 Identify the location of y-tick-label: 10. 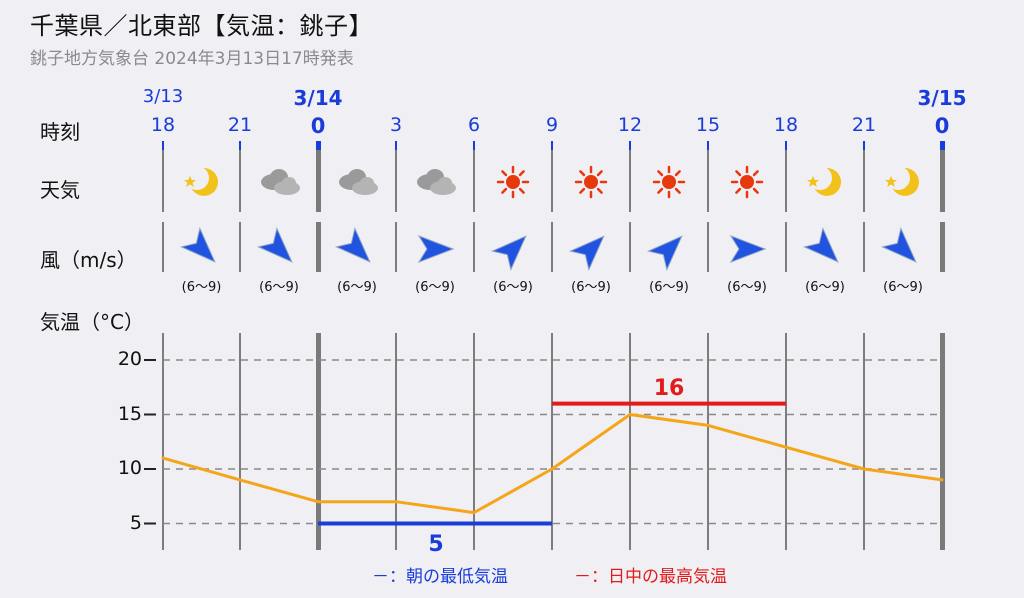
(129, 468).